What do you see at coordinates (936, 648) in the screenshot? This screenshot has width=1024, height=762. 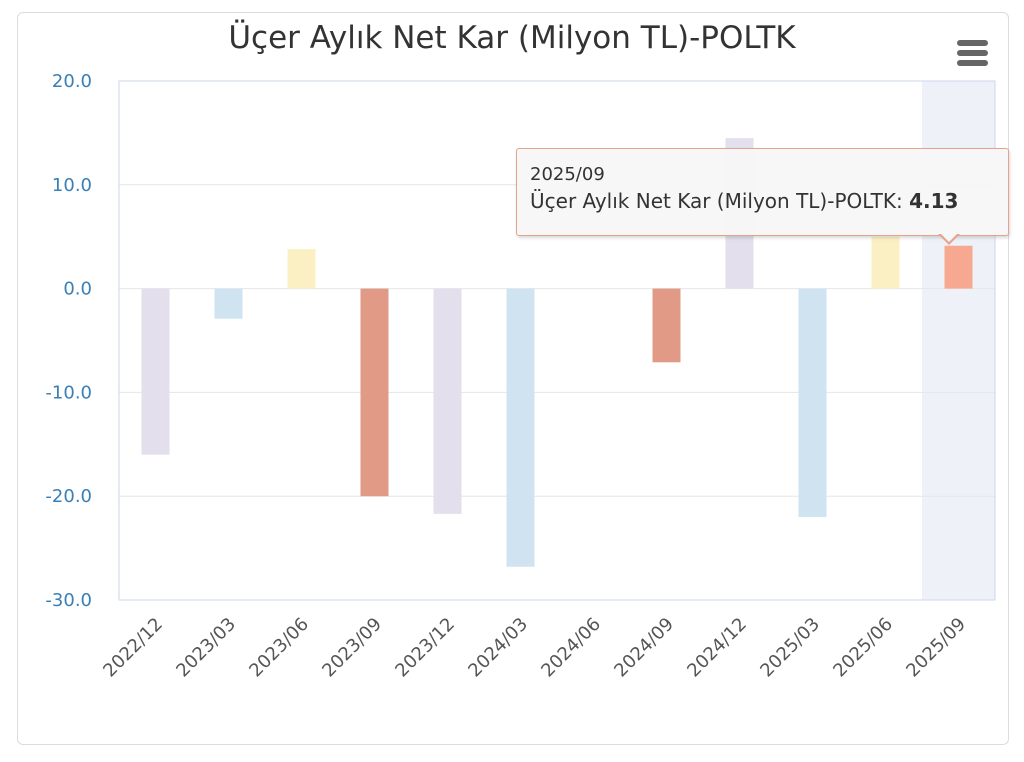 I see `x-tick-label: 2025/09` at bounding box center [936, 648].